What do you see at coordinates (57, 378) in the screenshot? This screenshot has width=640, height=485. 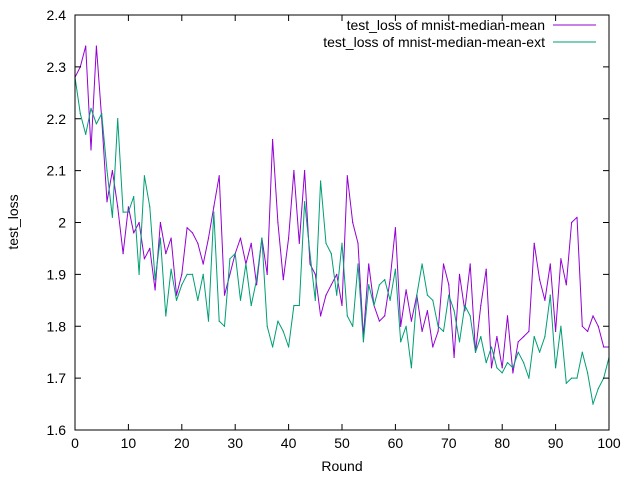 I see `y-tick-label: 1.7` at bounding box center [57, 378].